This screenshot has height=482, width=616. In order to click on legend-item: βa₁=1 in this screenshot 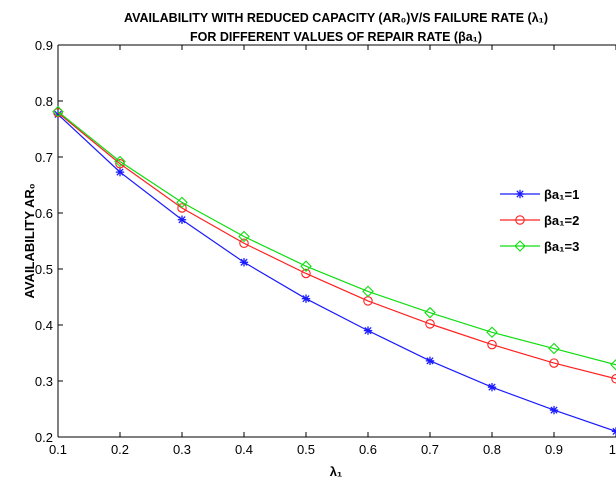, I will do `click(539, 194)`.